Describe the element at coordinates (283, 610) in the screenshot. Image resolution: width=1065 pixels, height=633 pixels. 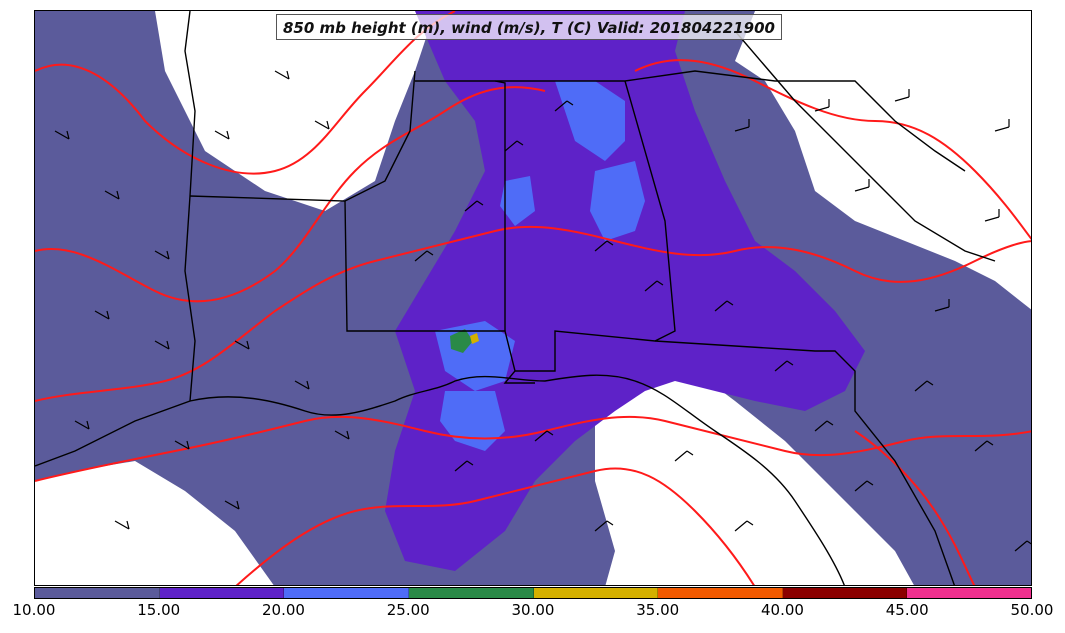
I see `colorbar-tick-label: 20.00` at that location.